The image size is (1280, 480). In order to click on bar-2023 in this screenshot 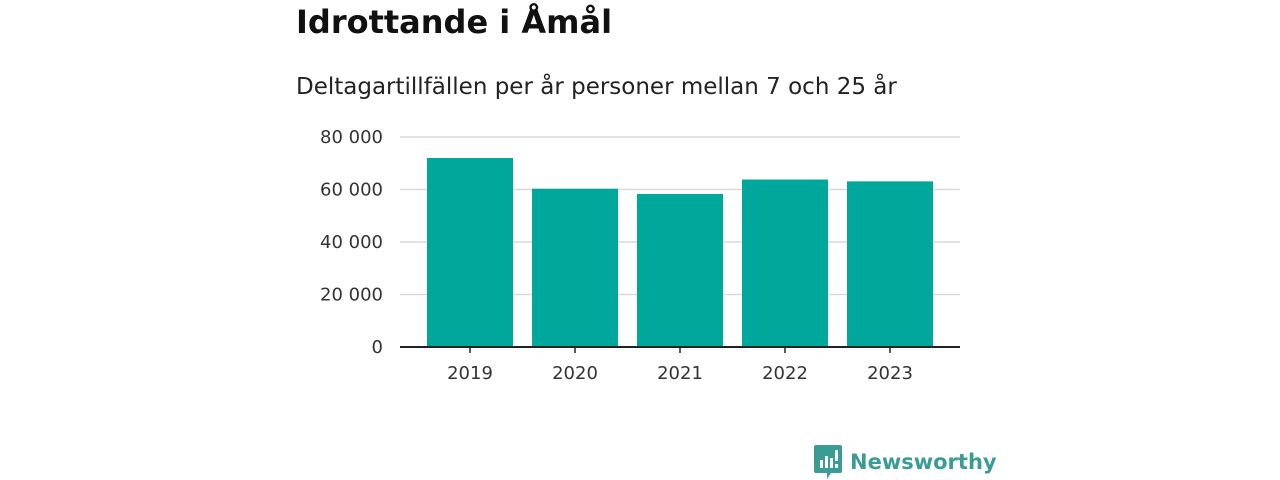, I will do `click(890, 264)`.